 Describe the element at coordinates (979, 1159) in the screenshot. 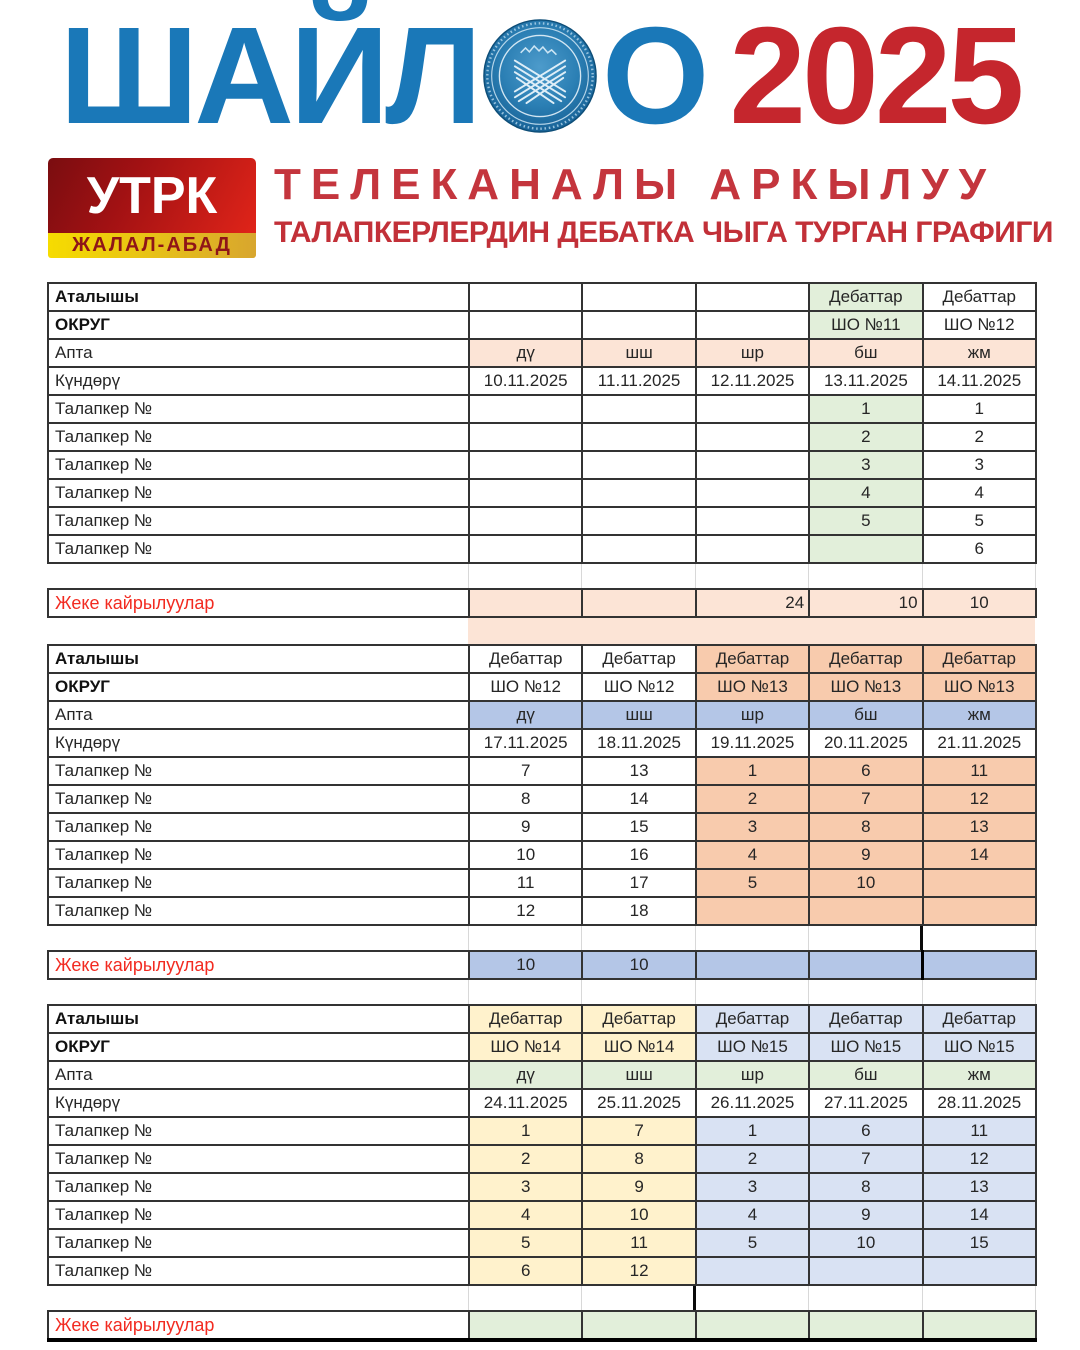

I see `cell: 12` at that location.